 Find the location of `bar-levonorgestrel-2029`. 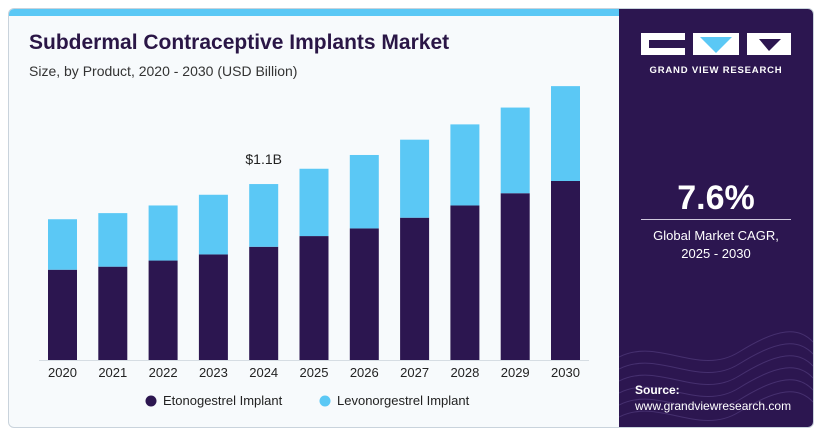

bar-levonorgestrel-2029 is located at coordinates (515, 150).